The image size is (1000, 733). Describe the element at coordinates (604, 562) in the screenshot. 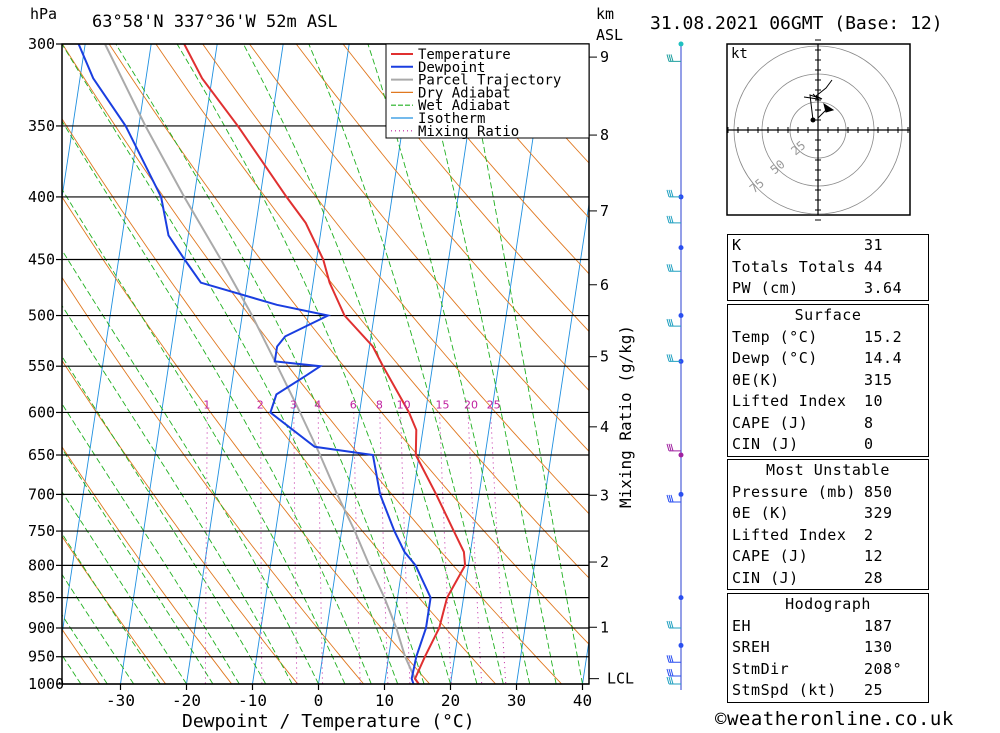

I see `height-tick-label: 2` at that location.